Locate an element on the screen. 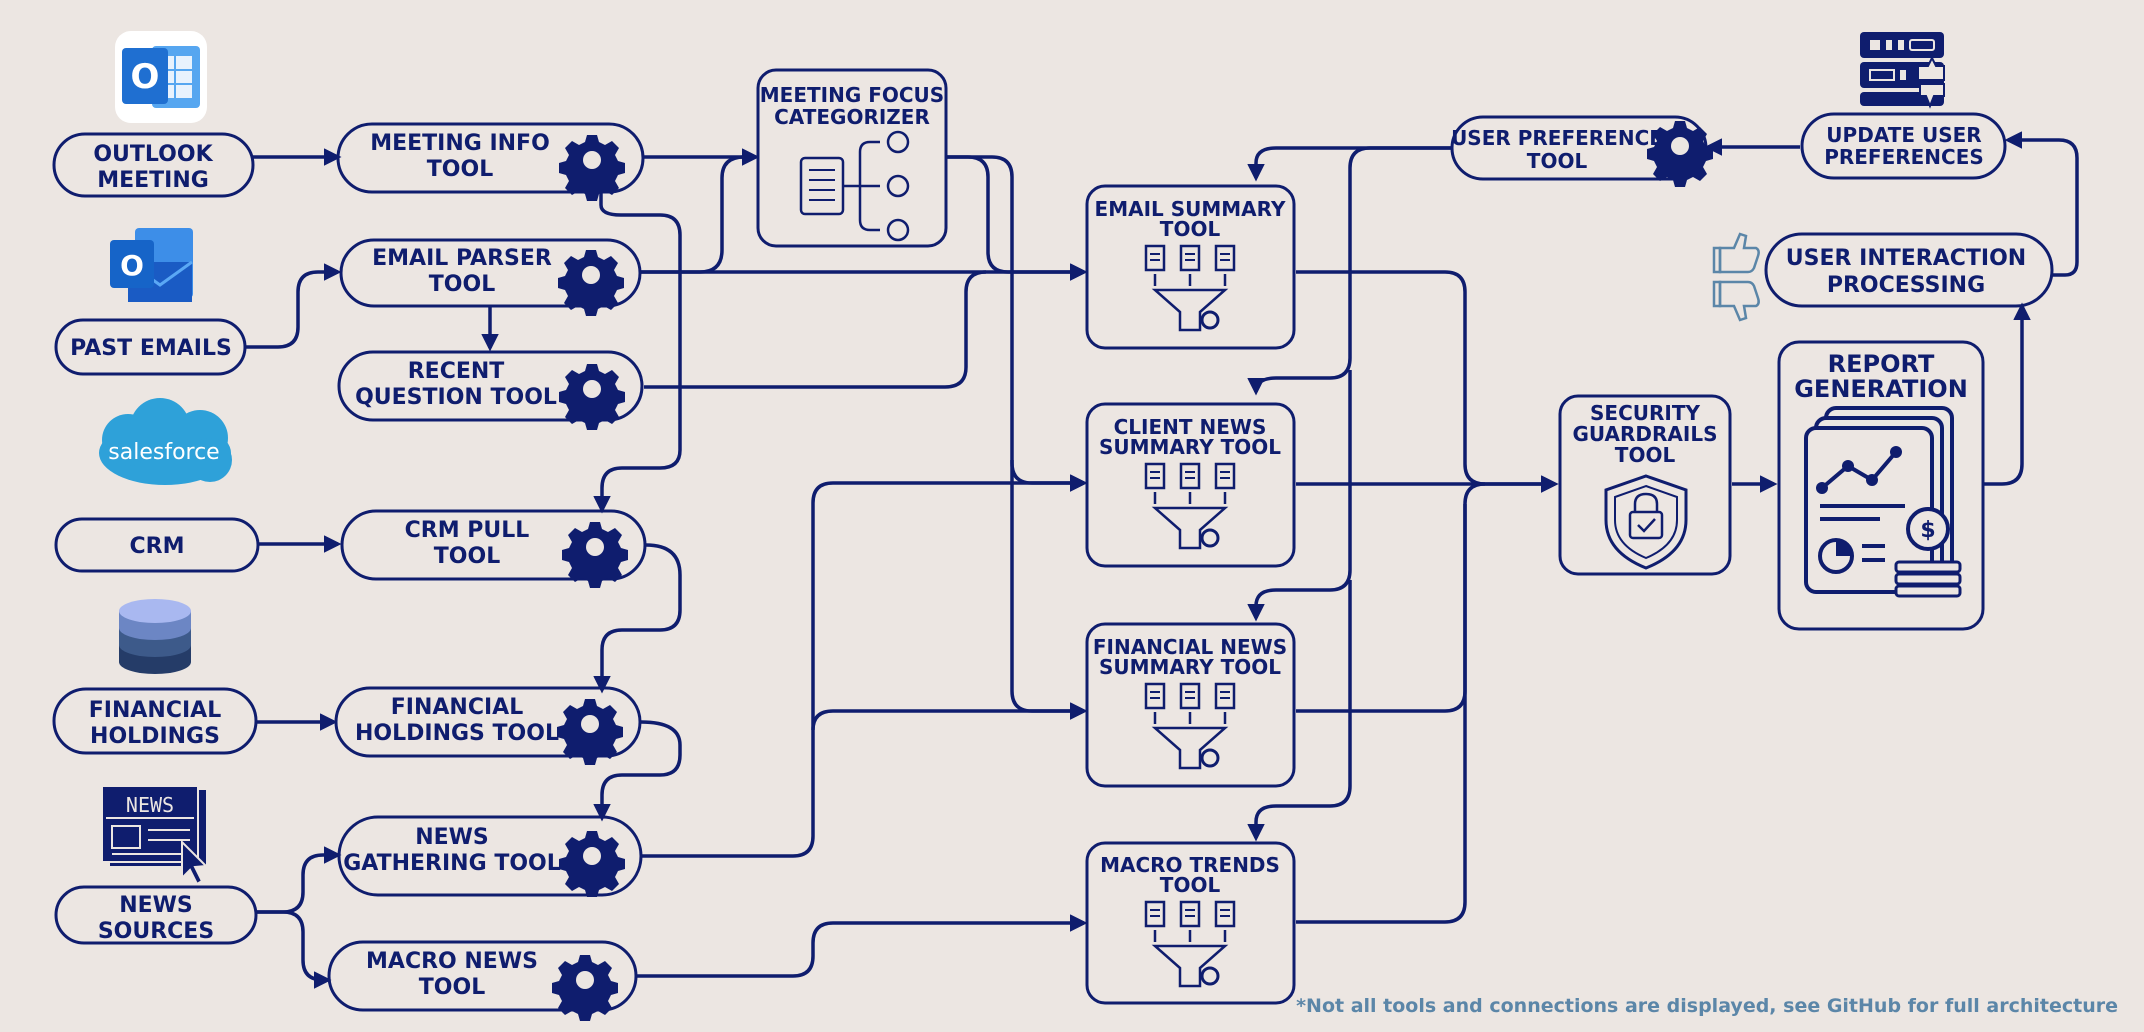 The height and width of the screenshot is (1032, 2144). outlook-meeting-label-2: MEETING is located at coordinates (153, 180).